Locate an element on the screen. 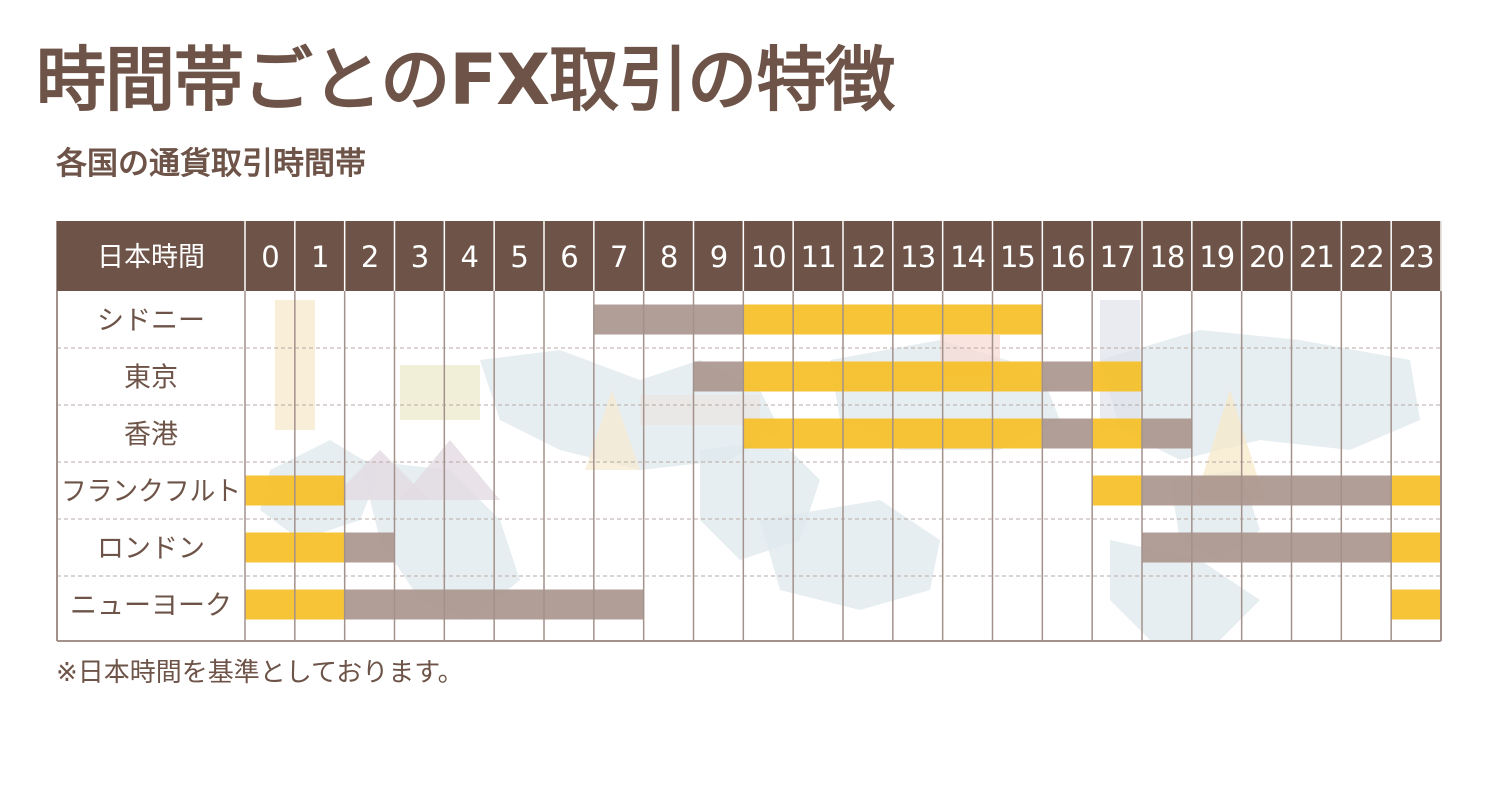 The width and height of the screenshot is (1500, 785). hour-label-21: 21 is located at coordinates (1316, 257).